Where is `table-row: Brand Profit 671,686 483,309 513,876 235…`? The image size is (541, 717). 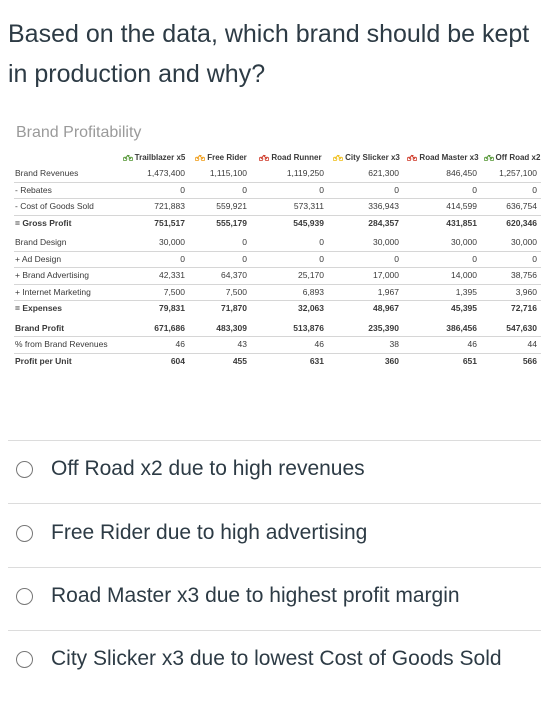
table-row: Brand Profit 671,686 483,309 513,876 235… is located at coordinates (277, 328).